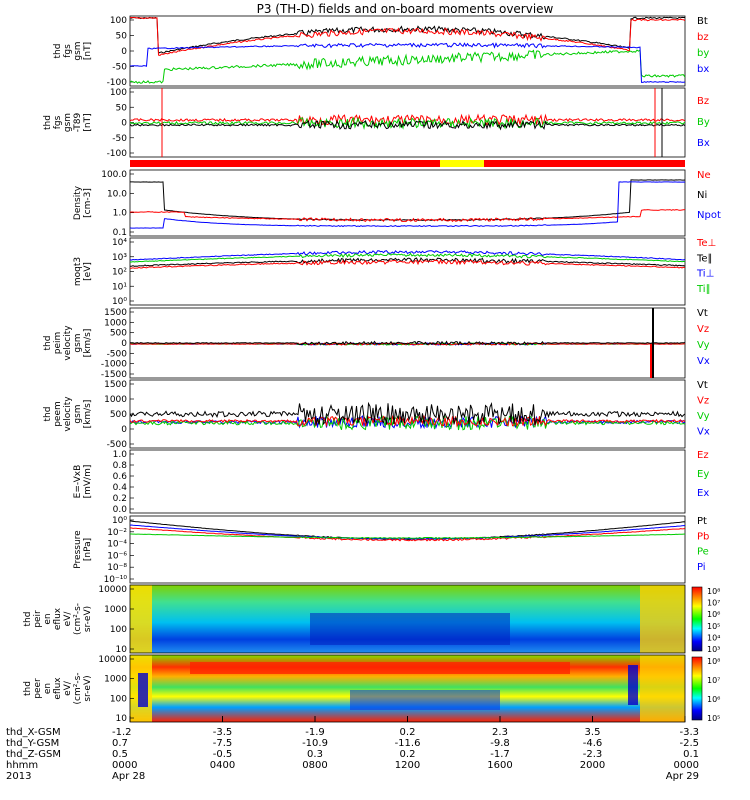 This screenshot has width=750, height=800. What do you see at coordinates (592, 765) in the screenshot?
I see `footer-value: 2000` at bounding box center [592, 765].